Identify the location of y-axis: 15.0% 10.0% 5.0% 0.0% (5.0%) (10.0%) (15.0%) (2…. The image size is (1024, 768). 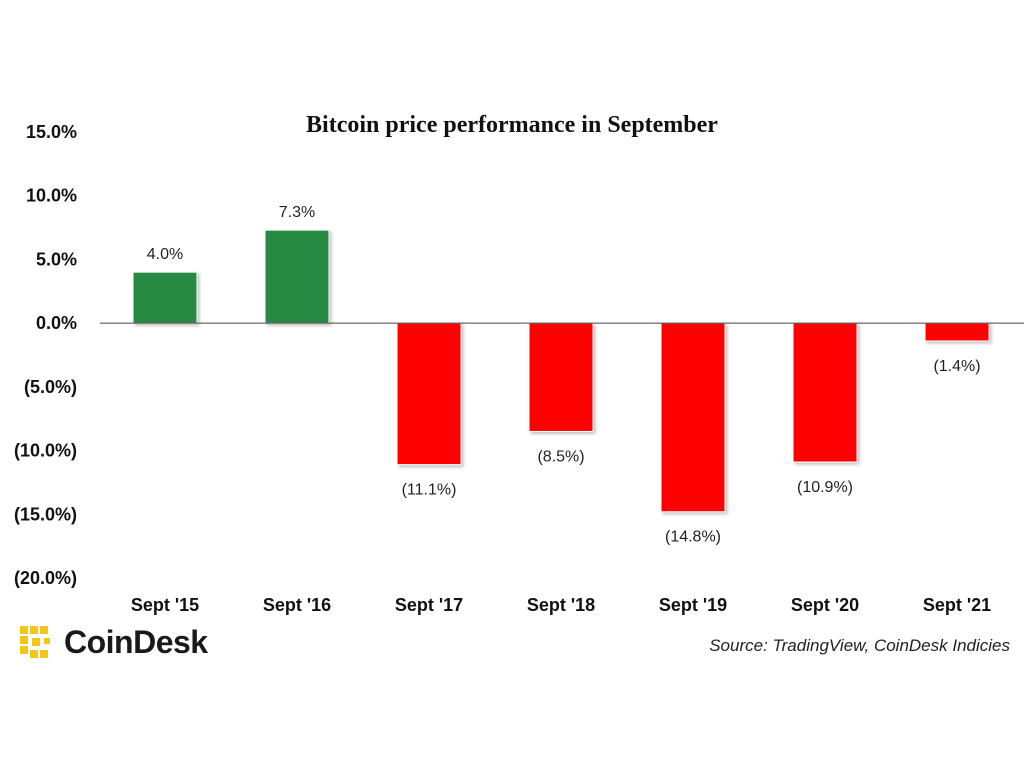
(45, 355).